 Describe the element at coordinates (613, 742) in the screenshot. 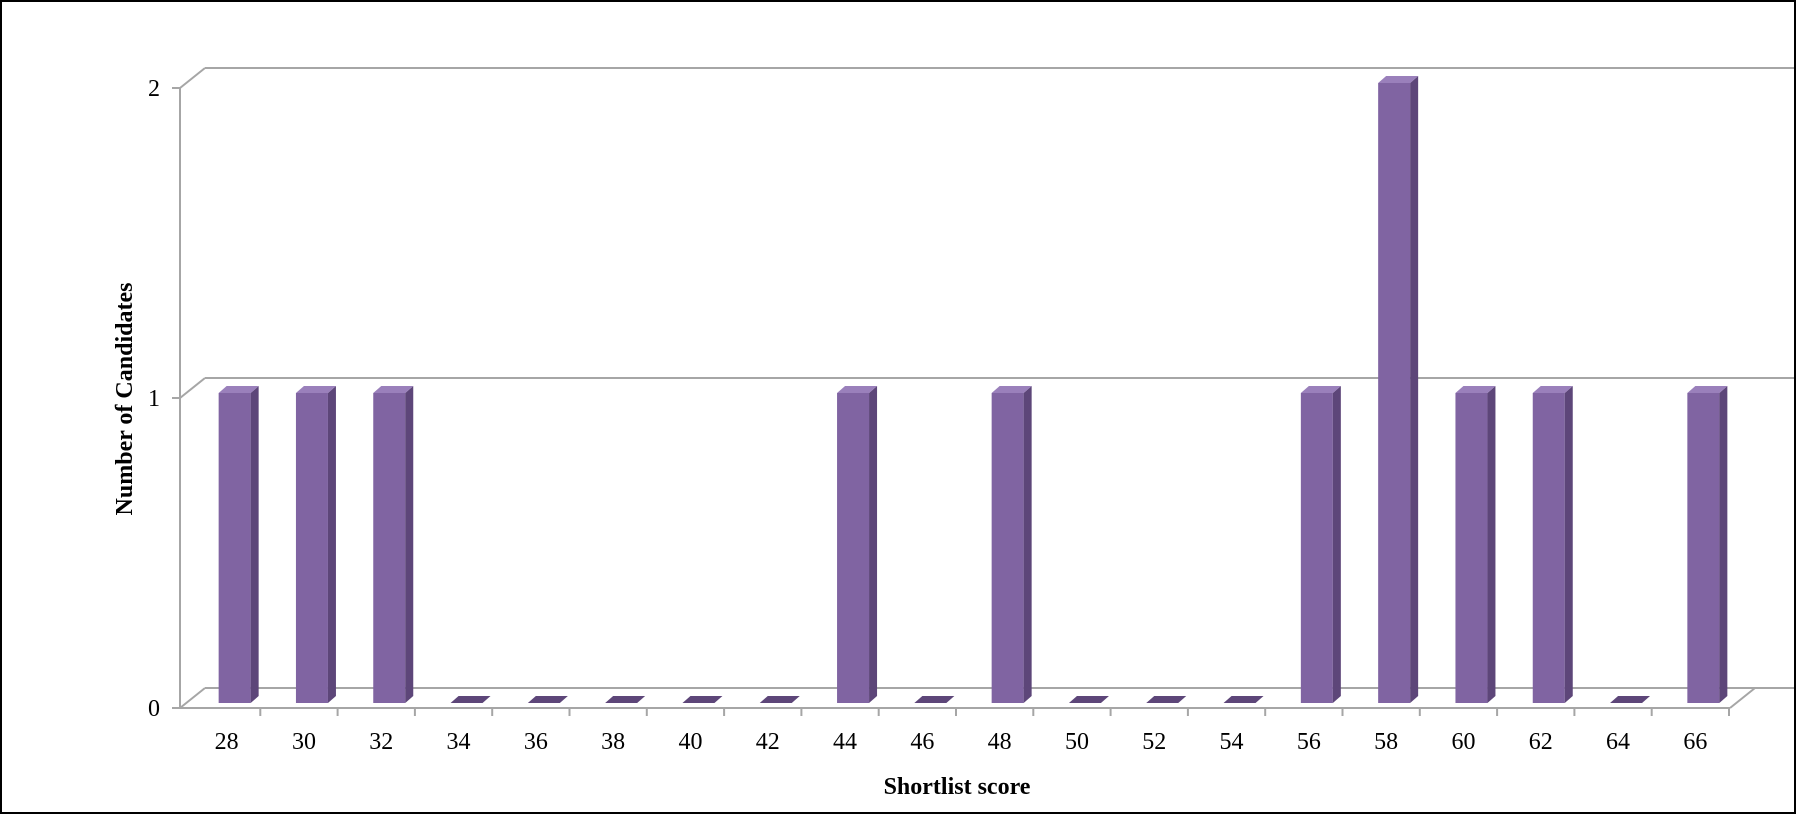

I see `x-tick-label: 38` at that location.